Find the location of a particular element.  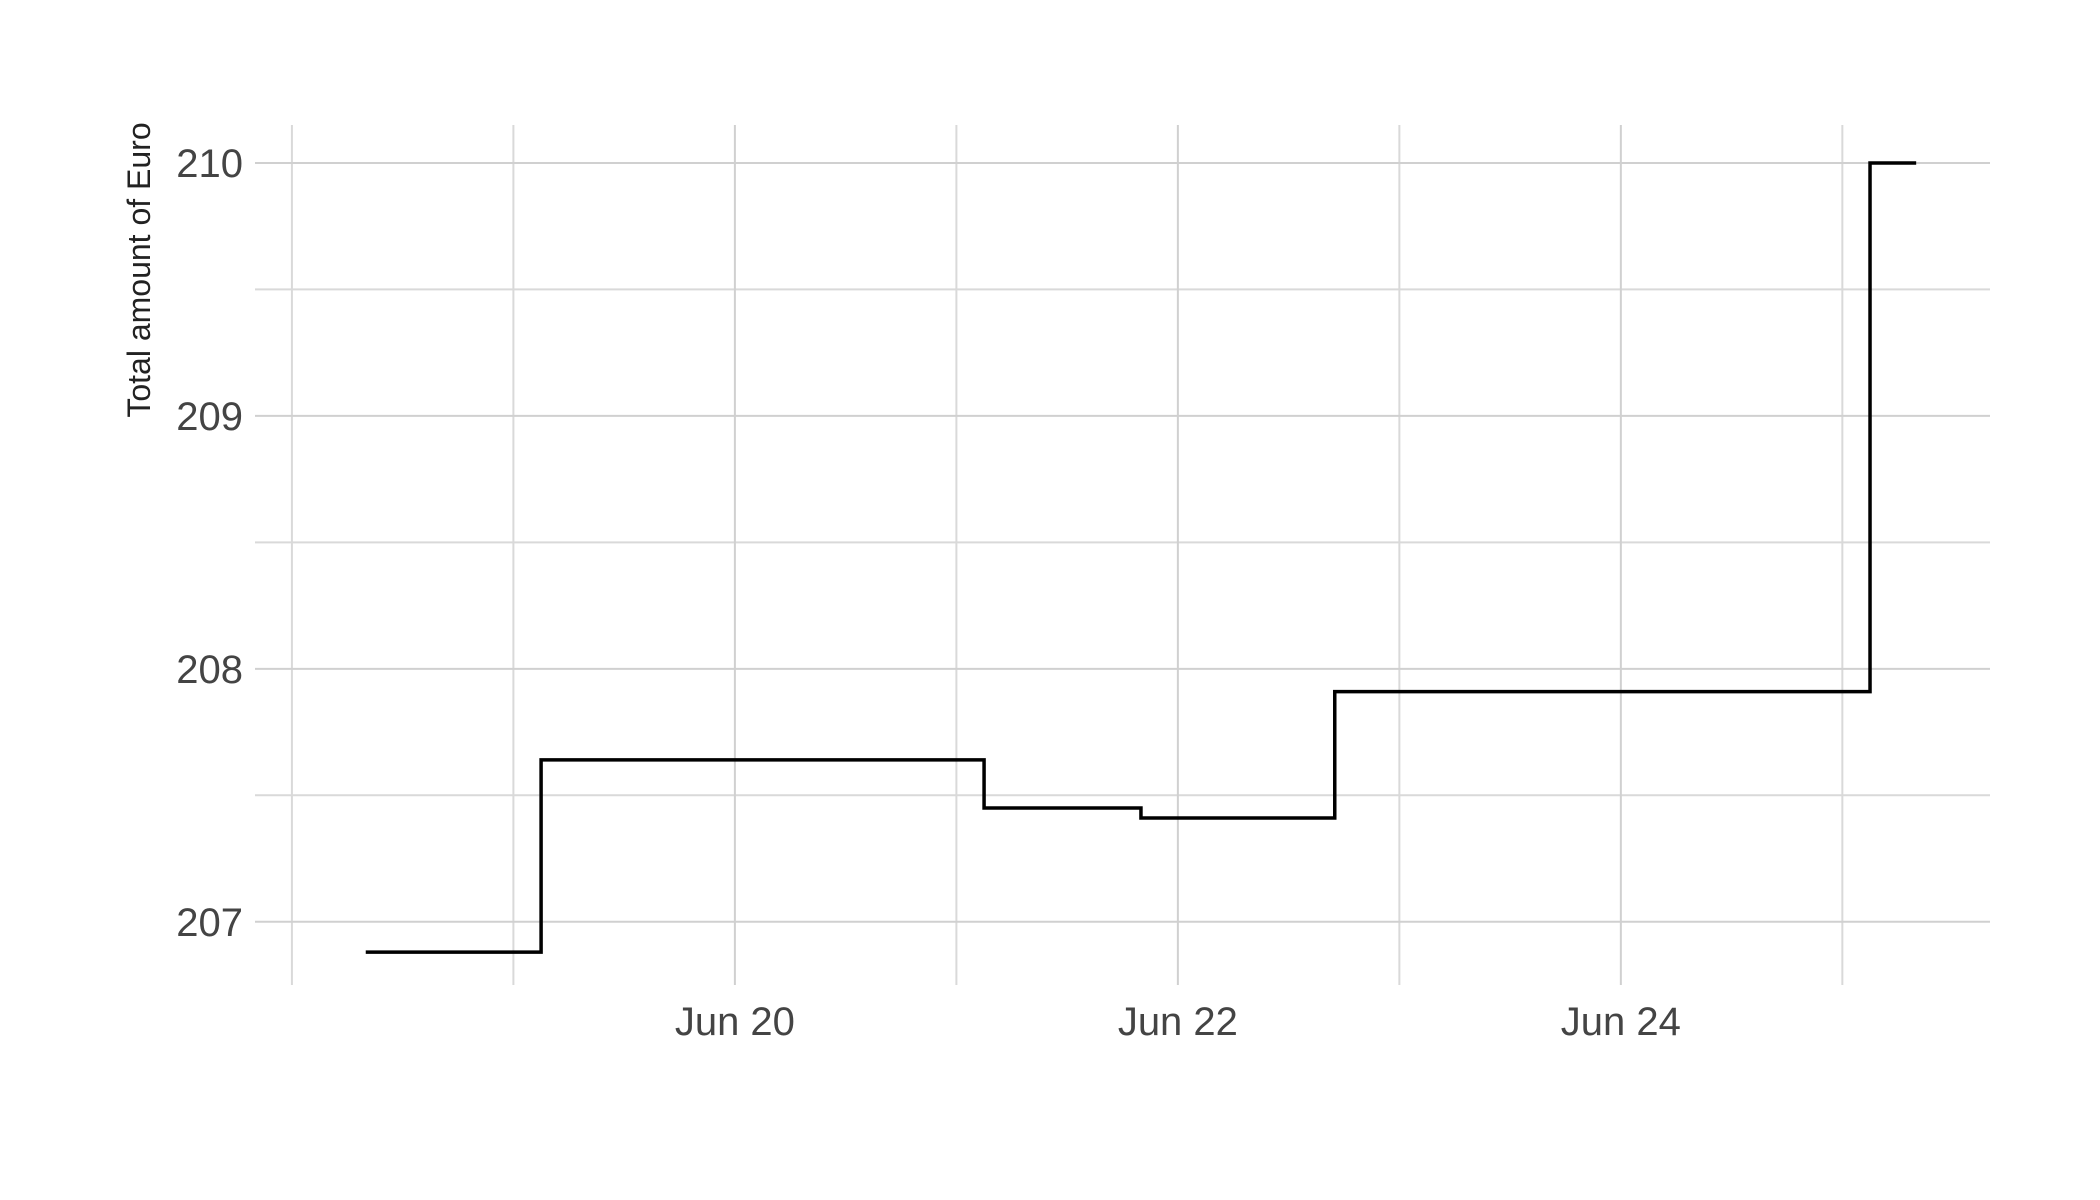

y-tick-label: 208 is located at coordinates (209, 670).